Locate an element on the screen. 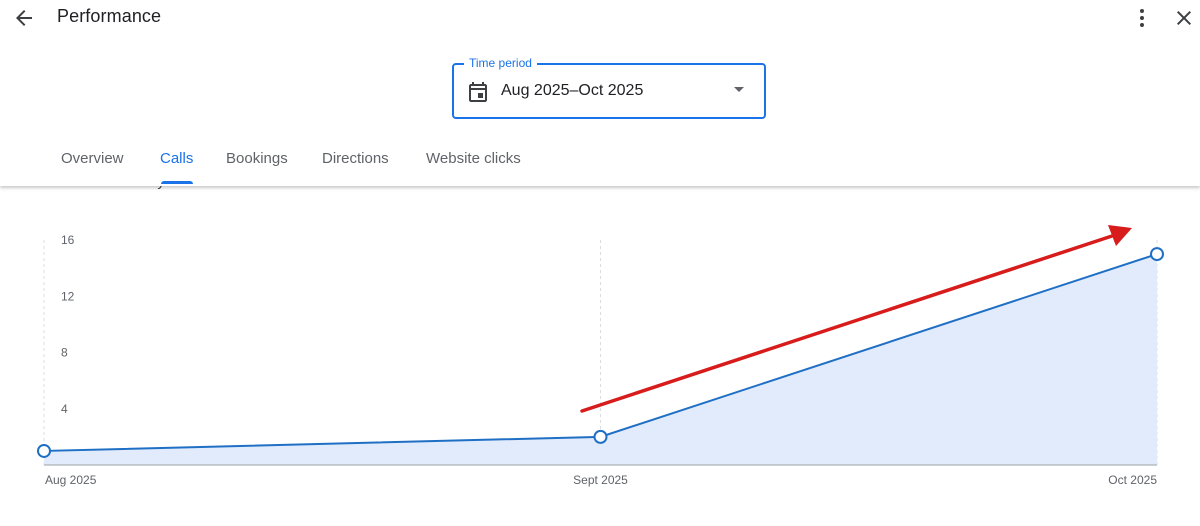 Image resolution: width=1200 pixels, height=526 pixels. dropdown-arrow-icon is located at coordinates (739, 89).